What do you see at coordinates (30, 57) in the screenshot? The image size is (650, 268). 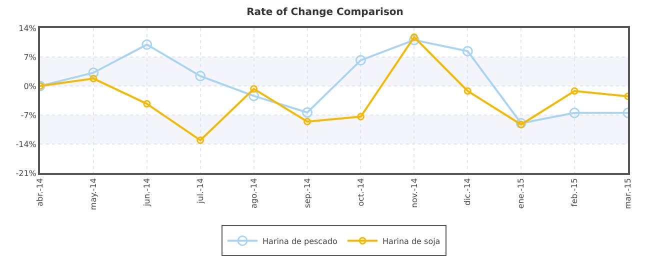 I see `y-tick-label: 7%` at bounding box center [30, 57].